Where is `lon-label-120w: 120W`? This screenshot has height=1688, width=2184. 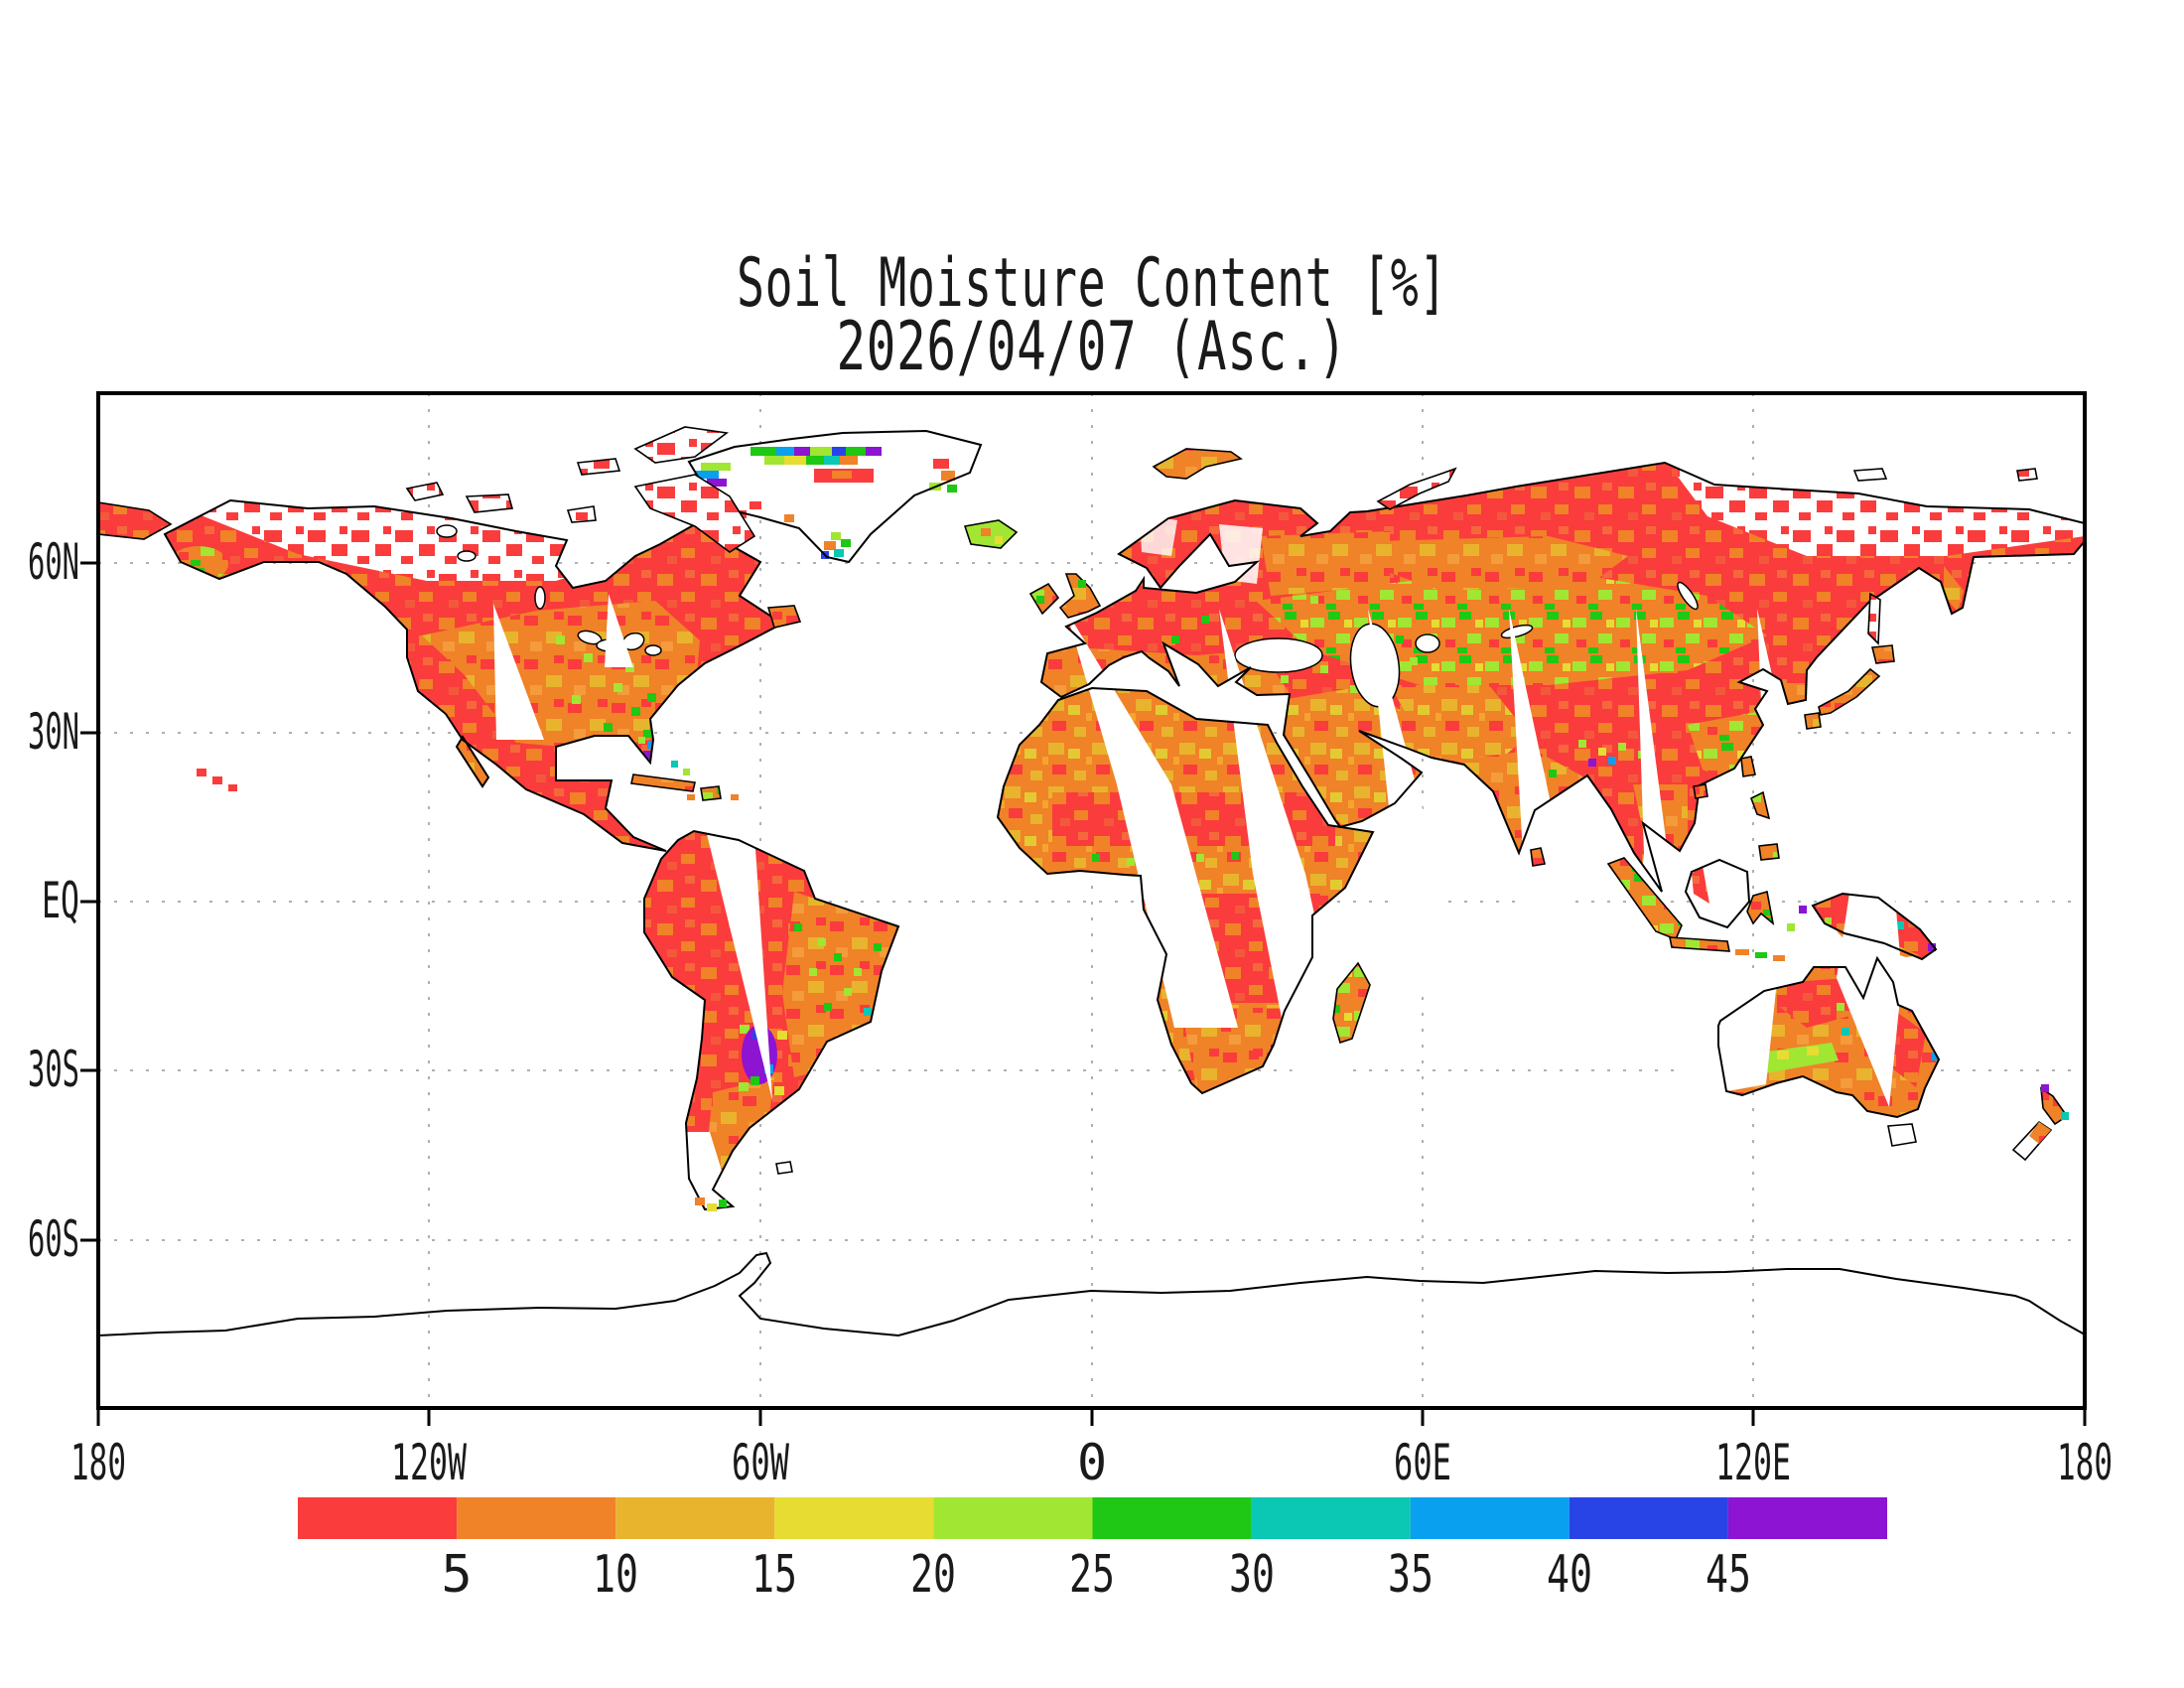
lon-label-120w: 120W is located at coordinates (429, 1462).